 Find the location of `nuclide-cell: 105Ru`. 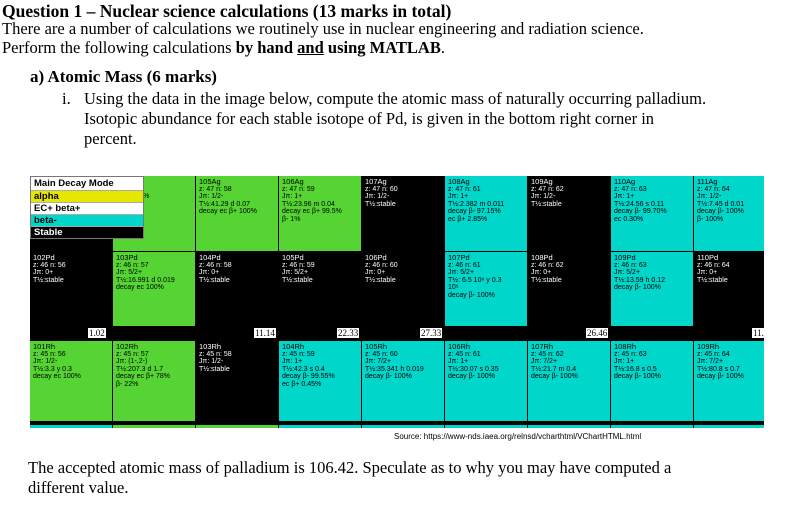

nuclide-cell: 105Ru is located at coordinates (486, 426).